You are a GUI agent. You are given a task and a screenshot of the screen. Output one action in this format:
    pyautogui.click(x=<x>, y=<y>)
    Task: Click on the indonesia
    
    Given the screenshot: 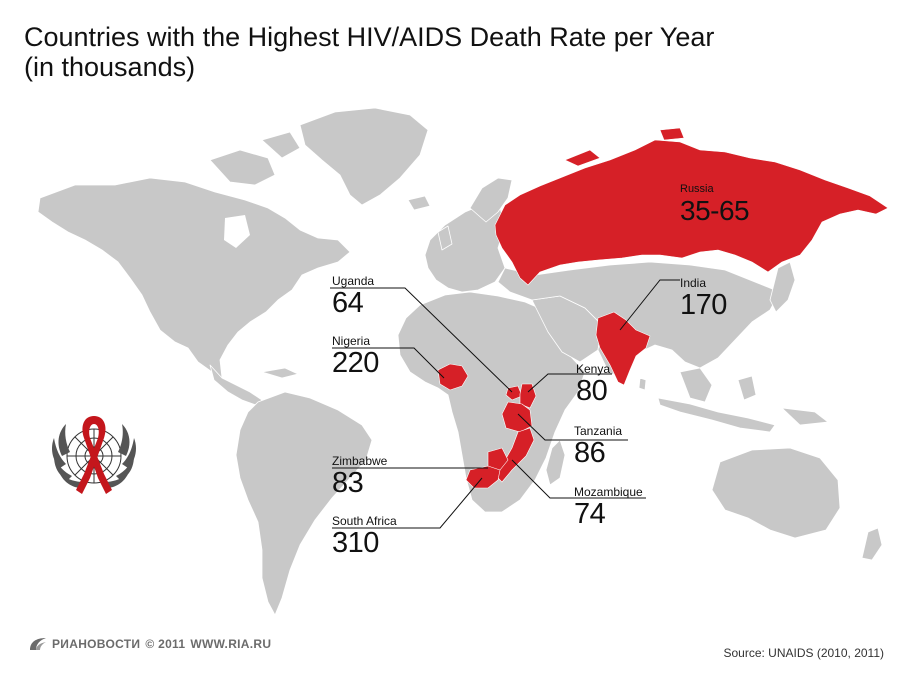 What is the action you would take?
    pyautogui.click(x=716, y=415)
    